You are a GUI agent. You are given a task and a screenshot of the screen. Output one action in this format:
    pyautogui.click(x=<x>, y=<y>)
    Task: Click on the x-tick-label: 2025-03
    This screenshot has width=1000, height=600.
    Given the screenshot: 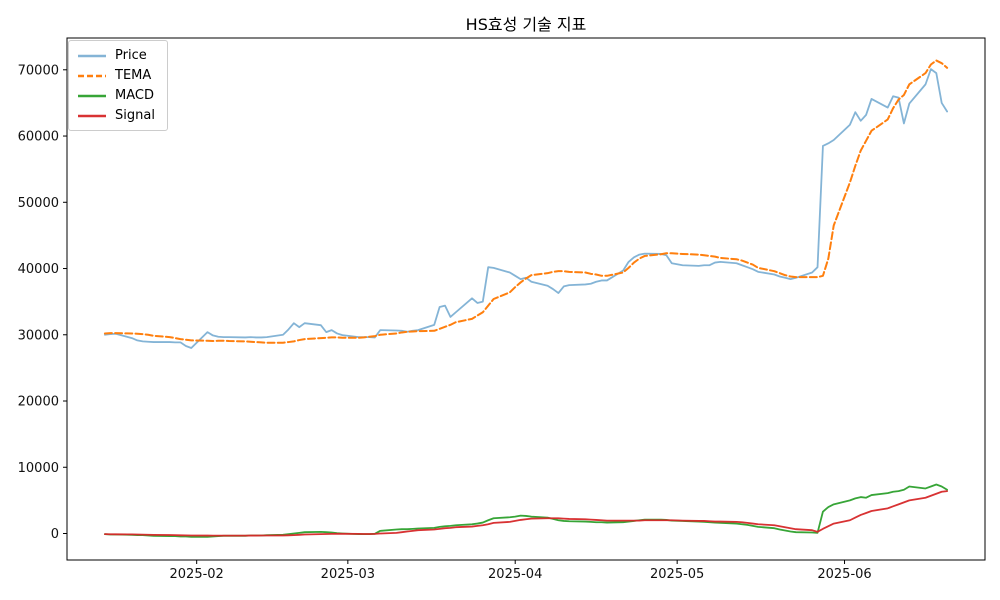 What is the action you would take?
    pyautogui.click(x=348, y=574)
    